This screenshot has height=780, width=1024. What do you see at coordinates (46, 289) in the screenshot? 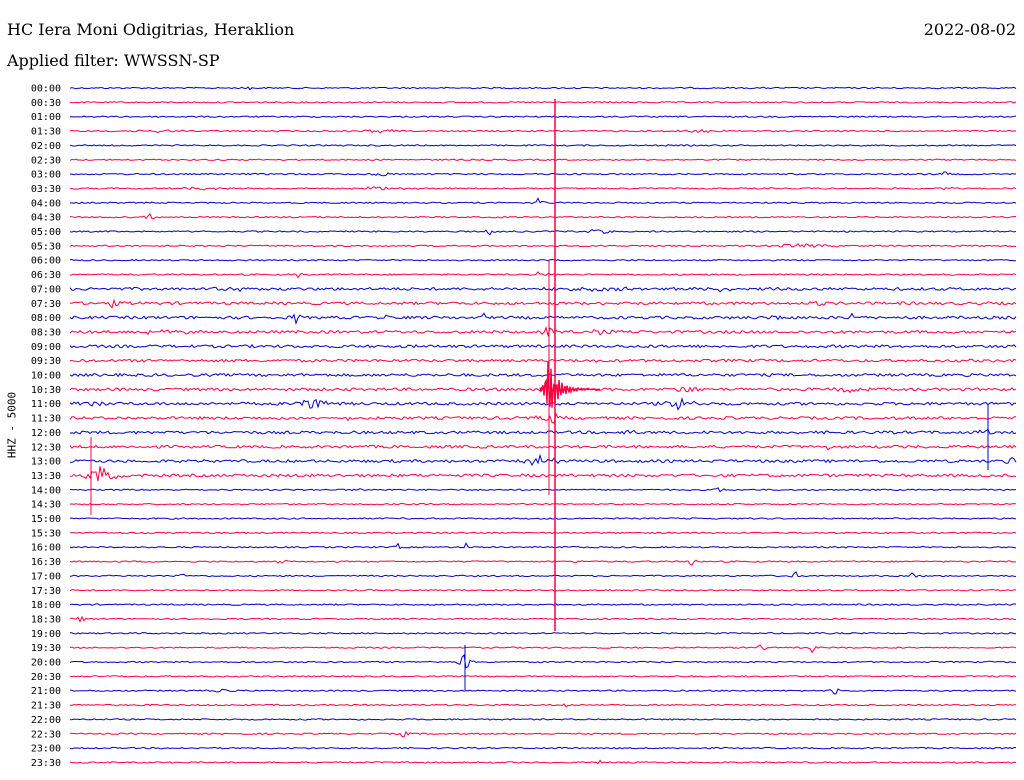
I see `time-label: 07:00` at bounding box center [46, 289].